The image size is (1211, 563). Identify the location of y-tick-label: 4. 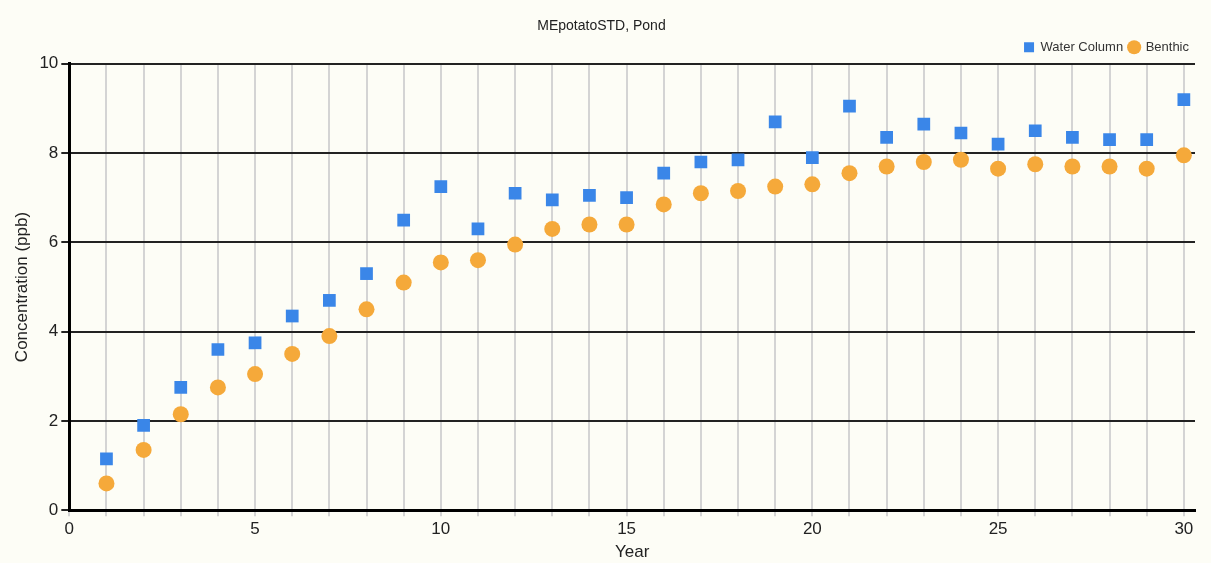
(53, 331).